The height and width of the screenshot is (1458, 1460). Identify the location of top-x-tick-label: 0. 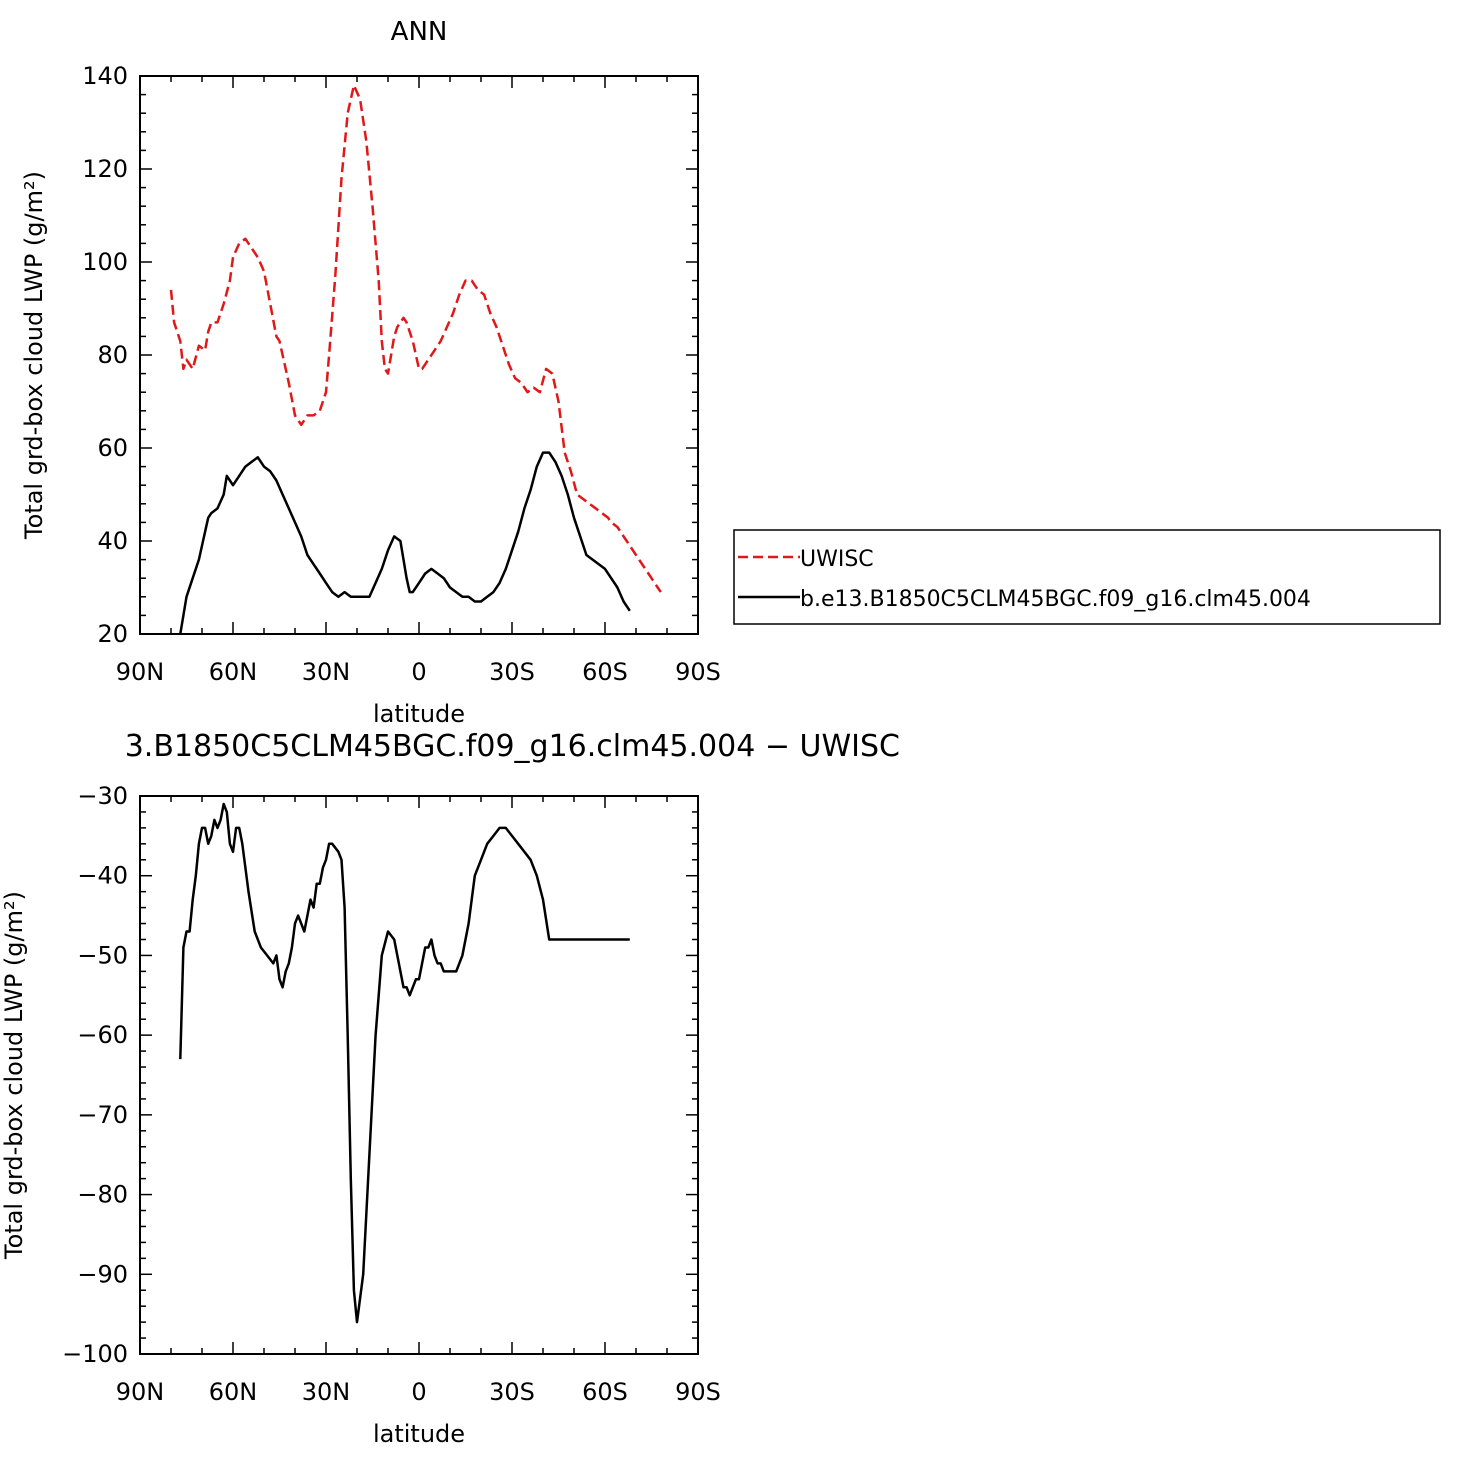
(418, 672).